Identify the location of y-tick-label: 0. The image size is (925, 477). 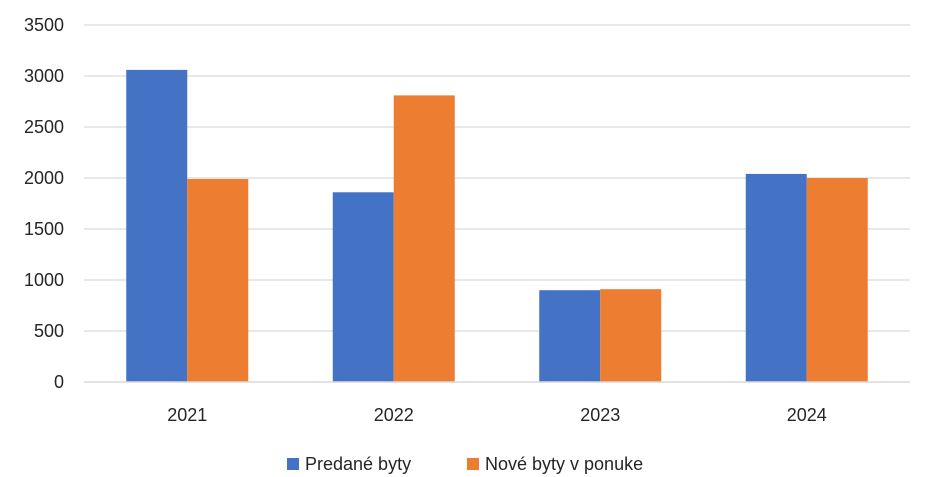
(59, 382).